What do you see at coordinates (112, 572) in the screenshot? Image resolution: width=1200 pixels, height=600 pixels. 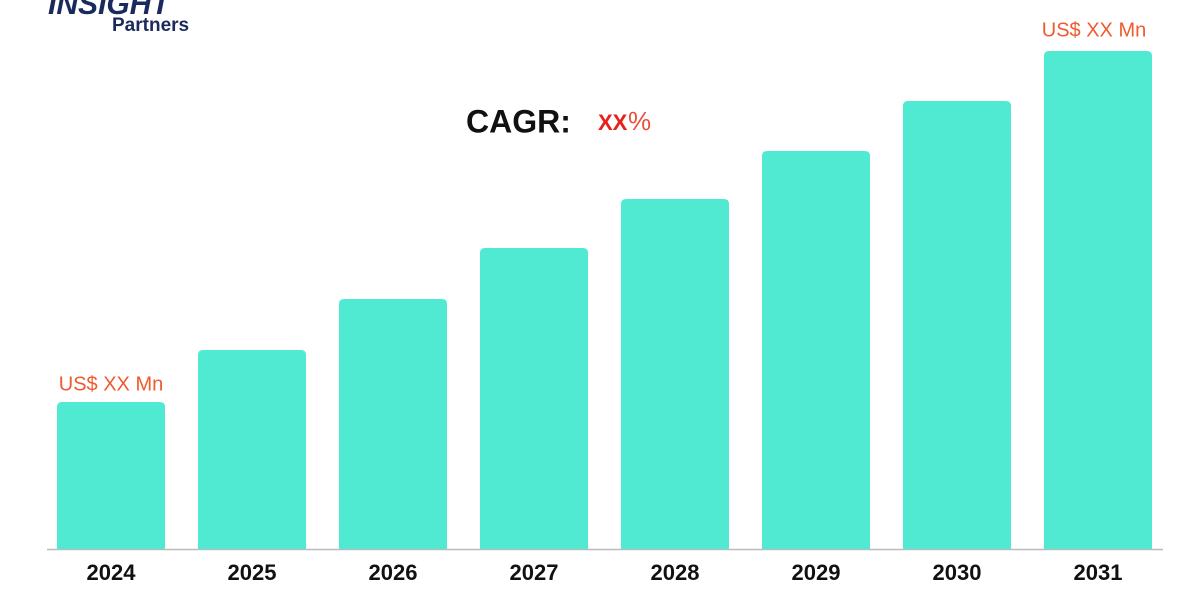 I see `x-tick-label: 2024` at bounding box center [112, 572].